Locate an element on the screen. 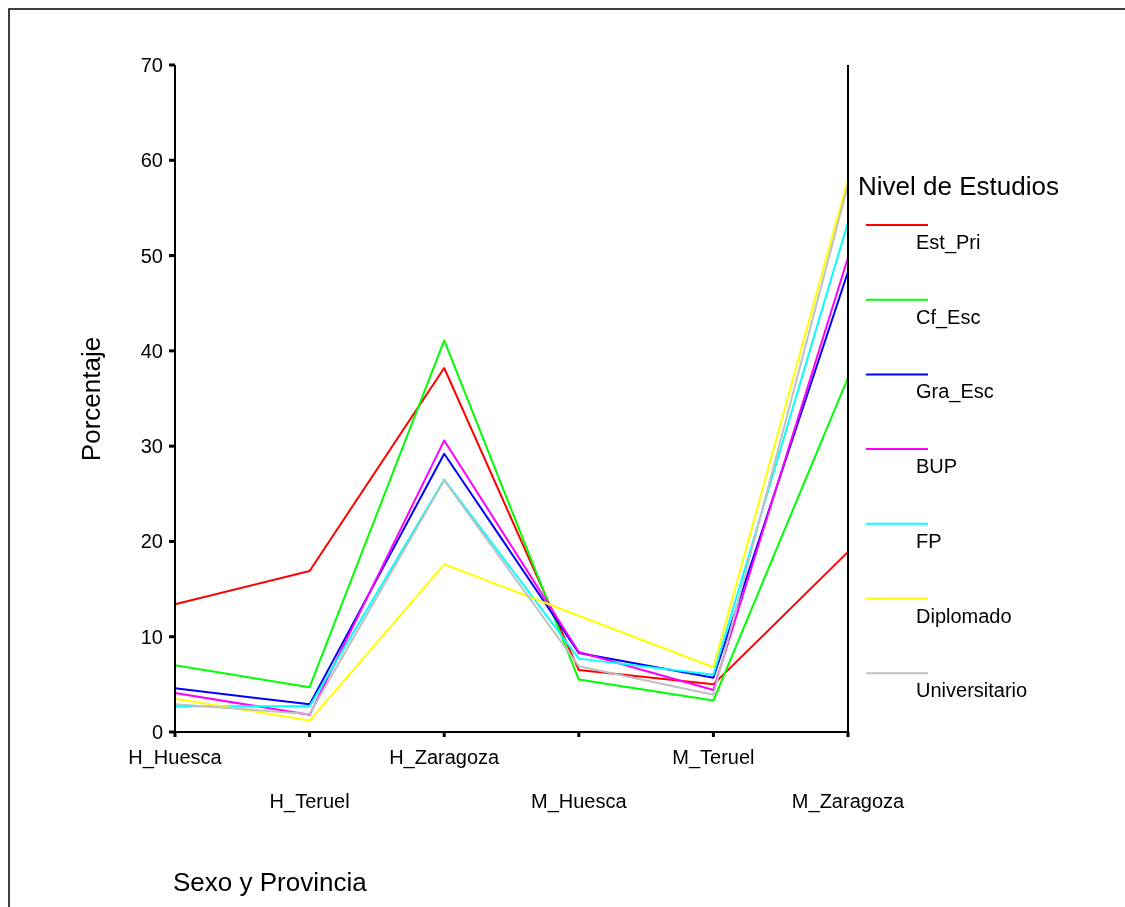 The height and width of the screenshot is (907, 1125). legend-label: BUP is located at coordinates (937, 466).